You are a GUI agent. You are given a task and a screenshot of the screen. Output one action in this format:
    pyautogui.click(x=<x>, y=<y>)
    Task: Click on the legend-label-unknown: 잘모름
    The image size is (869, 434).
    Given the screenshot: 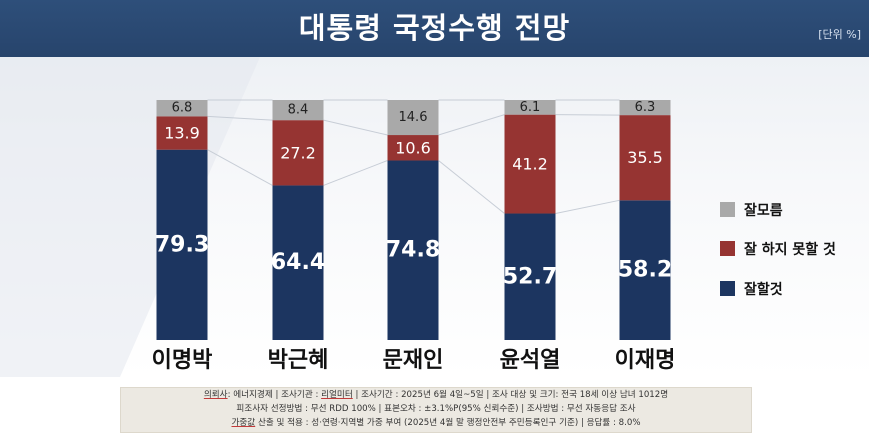 What is the action you would take?
    pyautogui.click(x=763, y=211)
    